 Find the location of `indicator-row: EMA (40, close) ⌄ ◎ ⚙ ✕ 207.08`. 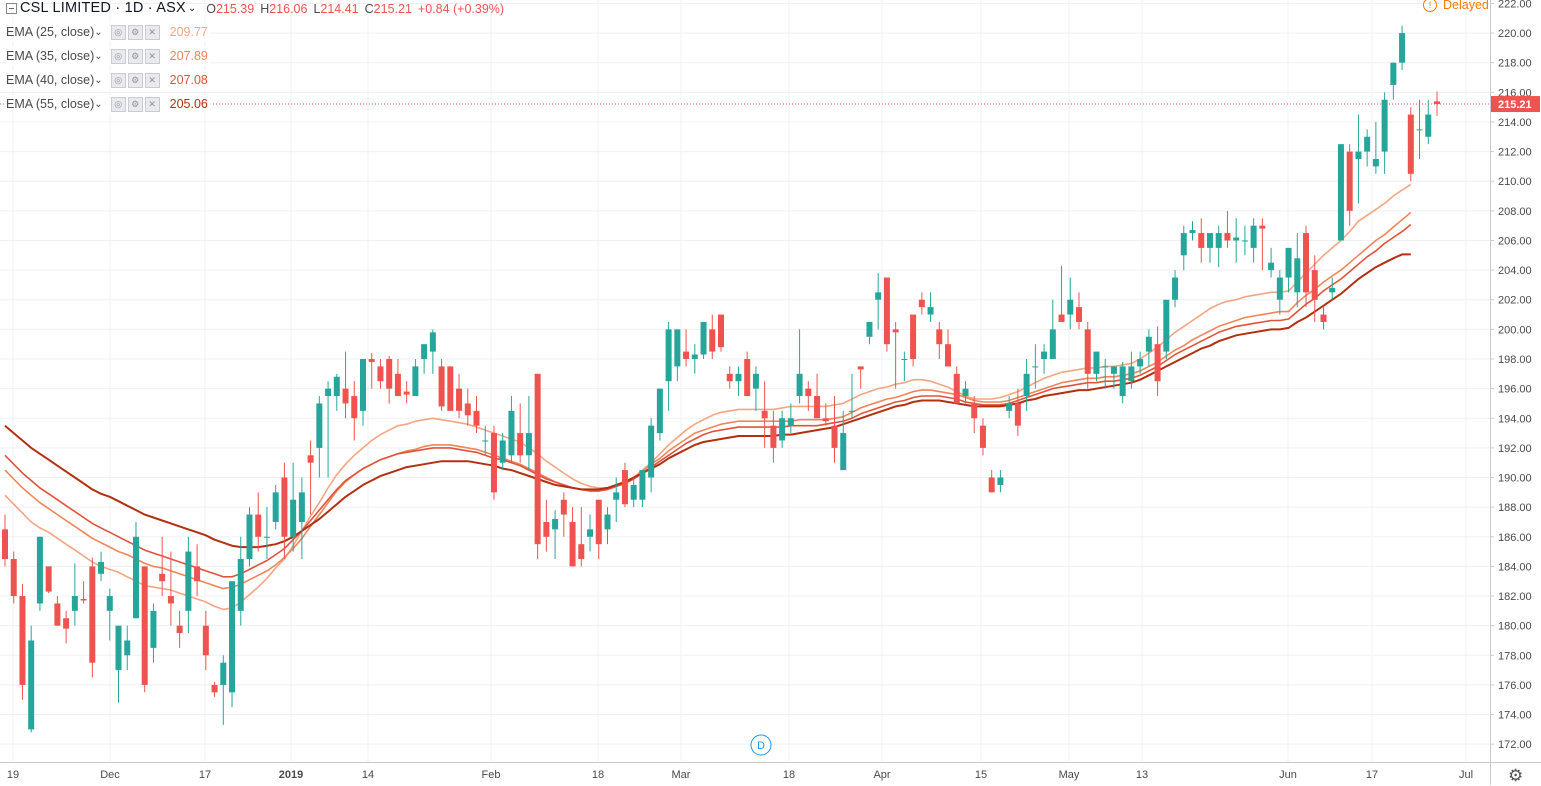

indicator-row: EMA (40, close) ⌄ ◎ ⚙ ✕ 207.08 is located at coordinates (108, 80).